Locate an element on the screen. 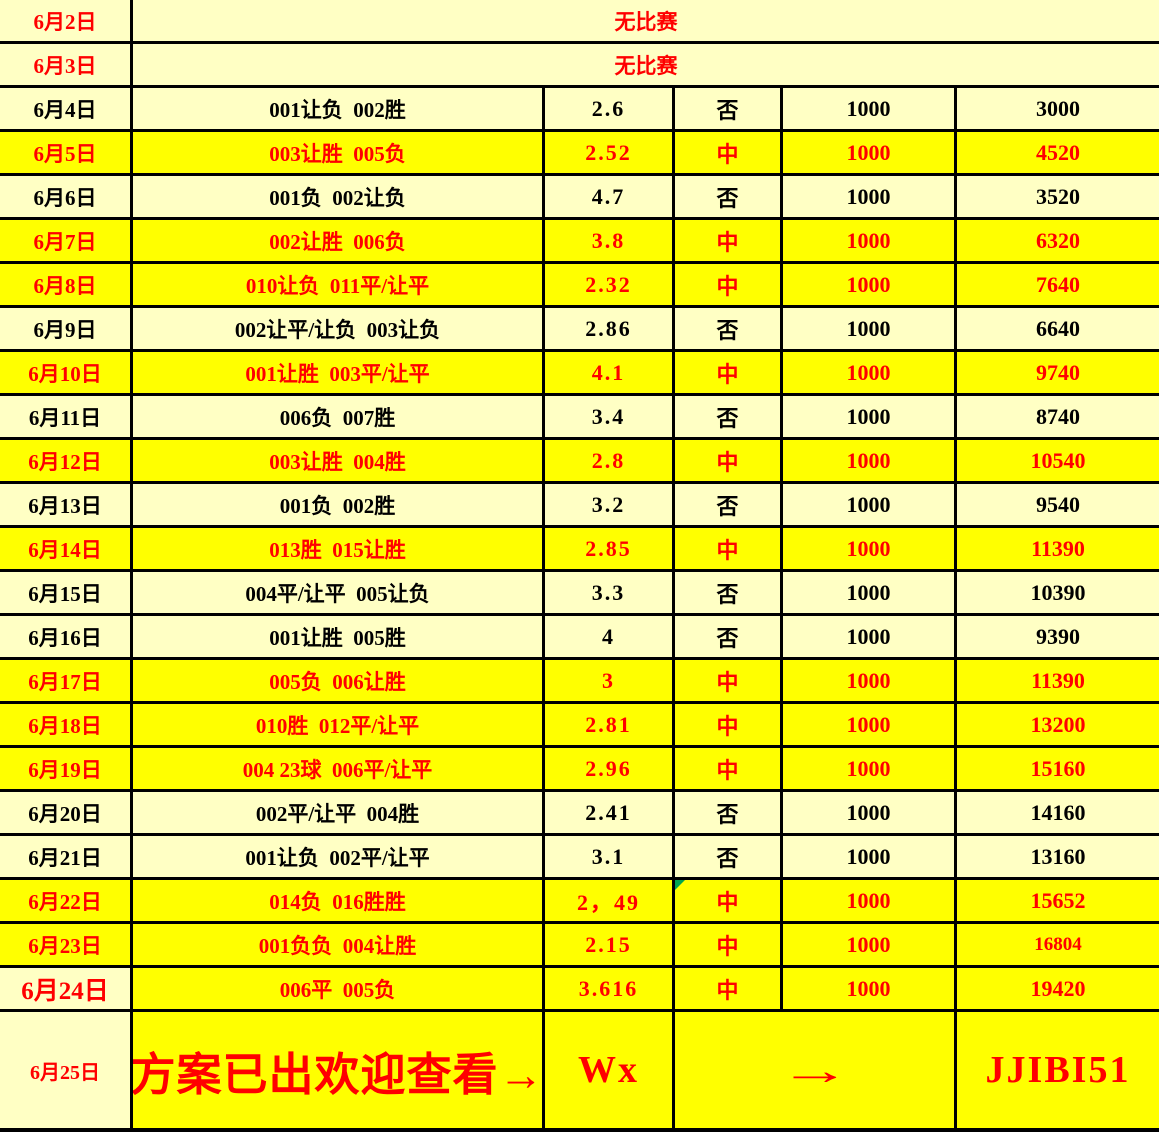 The image size is (1159, 1132). date-cell: 6月4日 is located at coordinates (66, 110).